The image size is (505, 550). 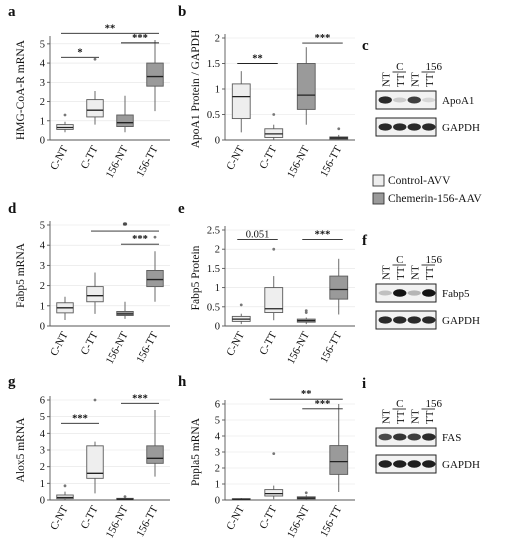 I want to click on panel-label: c, so click(x=365, y=46).